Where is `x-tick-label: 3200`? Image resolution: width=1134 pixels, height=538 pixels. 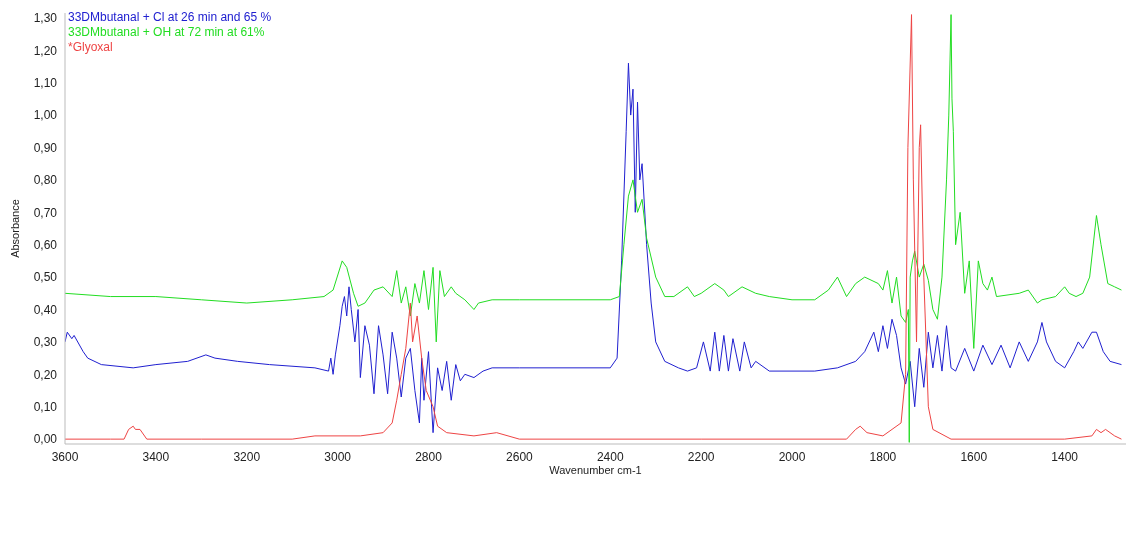
x-tick-label: 3200 is located at coordinates (247, 456).